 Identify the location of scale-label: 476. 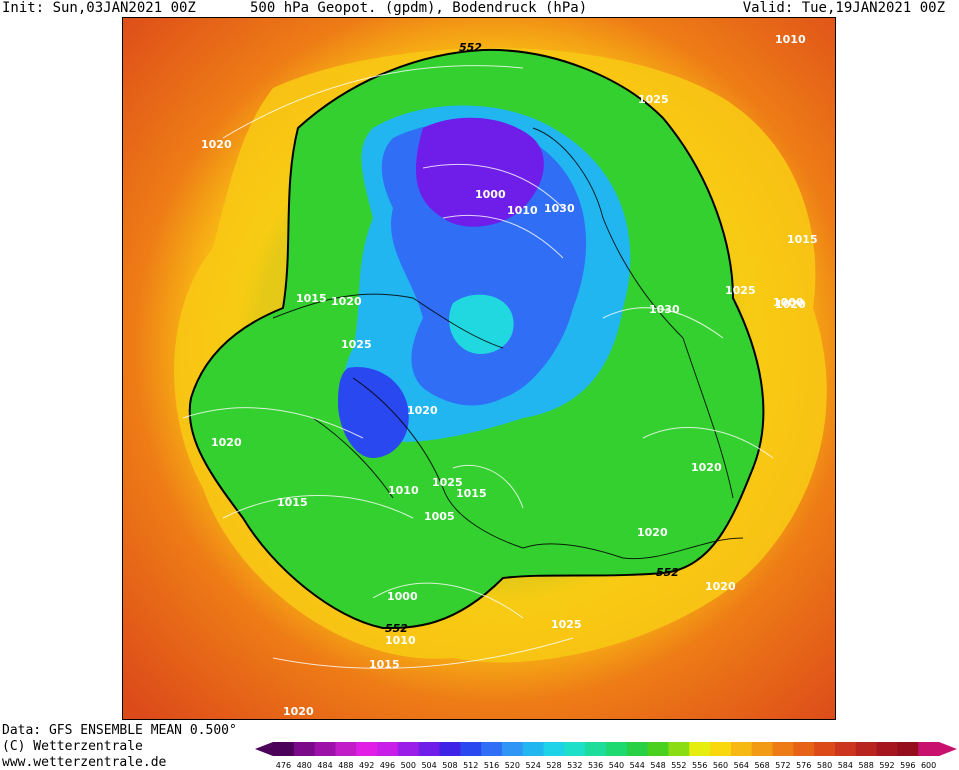
(283, 765).